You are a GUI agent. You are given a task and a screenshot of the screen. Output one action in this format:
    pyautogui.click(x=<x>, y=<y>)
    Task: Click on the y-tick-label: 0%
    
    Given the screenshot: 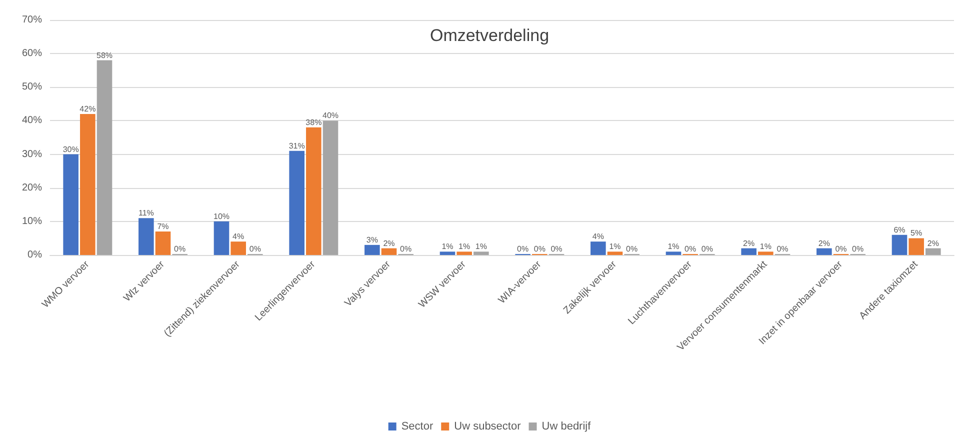 What is the action you would take?
    pyautogui.click(x=35, y=255)
    